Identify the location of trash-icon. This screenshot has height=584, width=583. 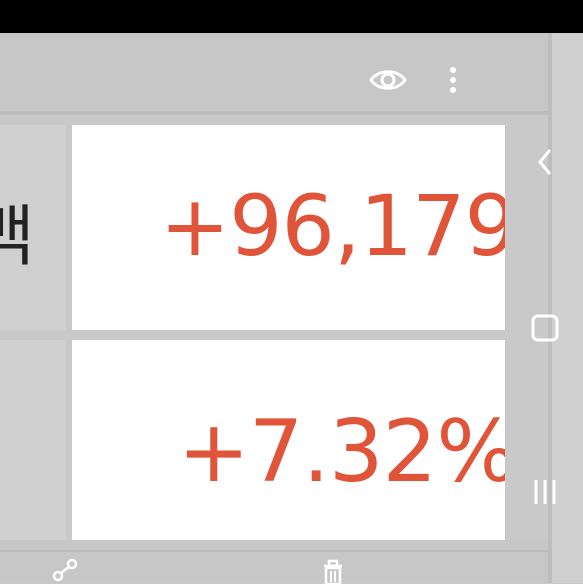
(333, 571).